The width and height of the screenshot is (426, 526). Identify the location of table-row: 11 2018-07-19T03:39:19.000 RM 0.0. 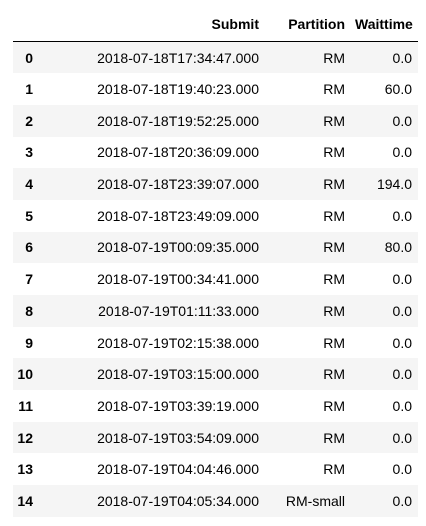
(215, 406).